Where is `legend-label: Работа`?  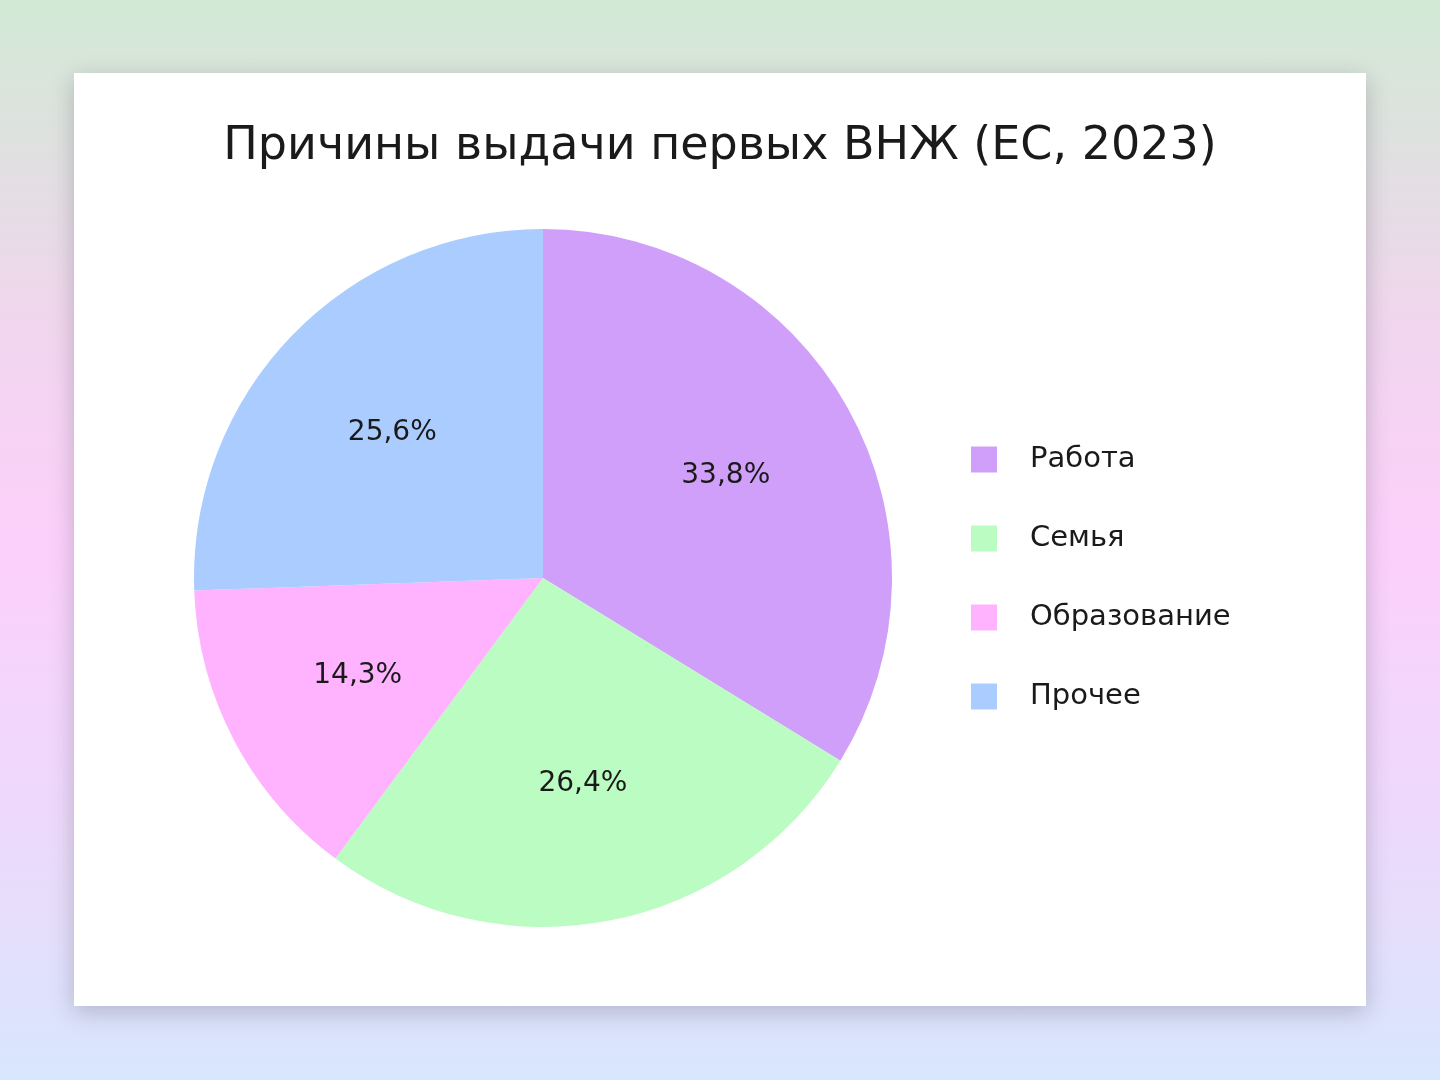
legend-label: Работа is located at coordinates (1083, 457).